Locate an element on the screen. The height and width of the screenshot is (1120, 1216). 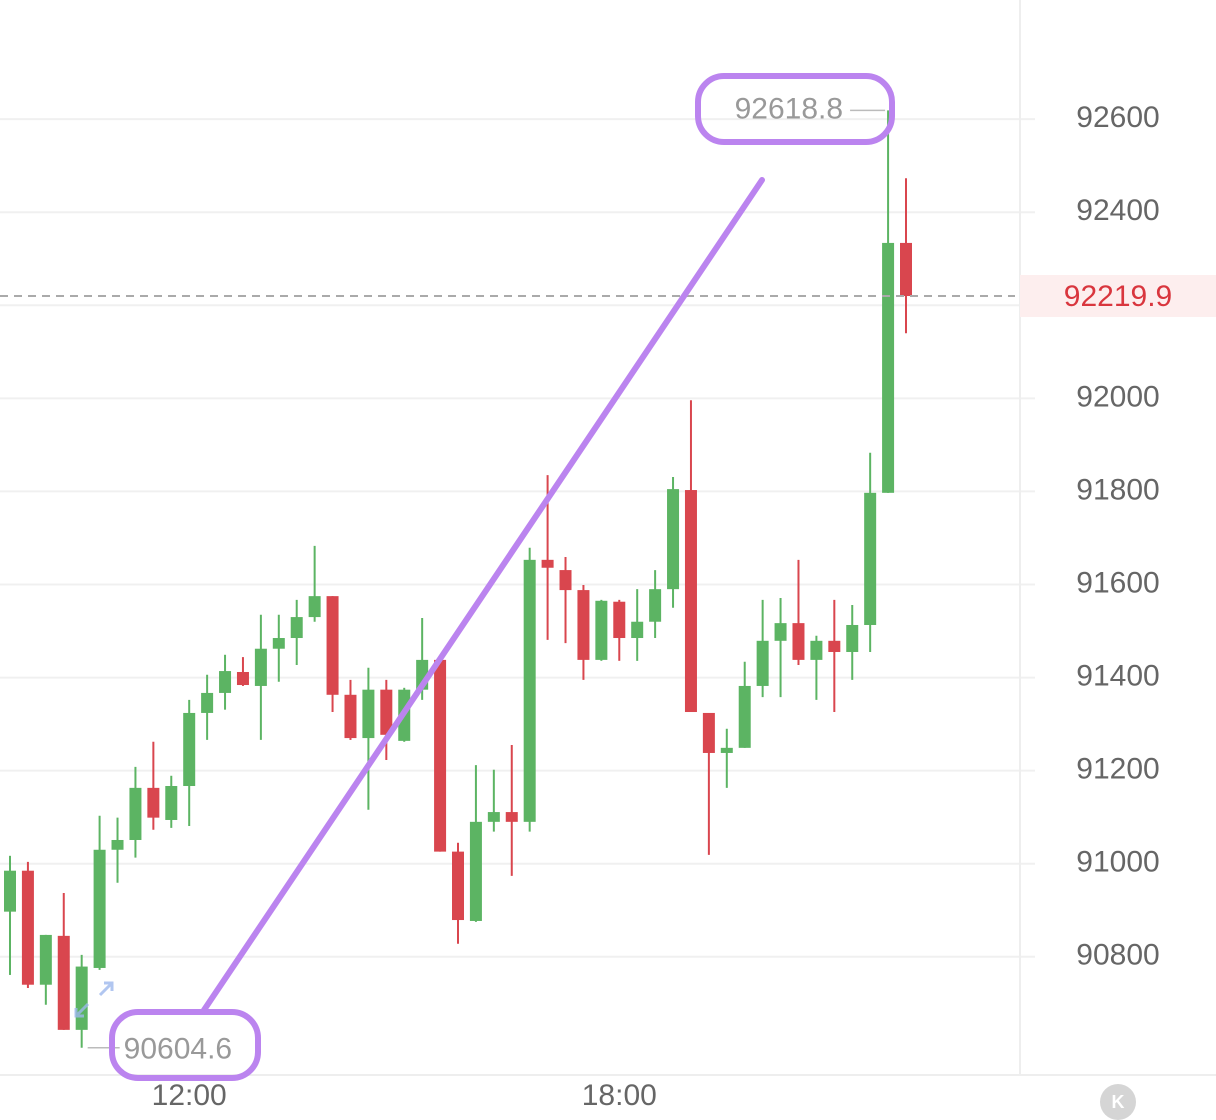
y-tick-label: 91200 is located at coordinates (1117, 769).